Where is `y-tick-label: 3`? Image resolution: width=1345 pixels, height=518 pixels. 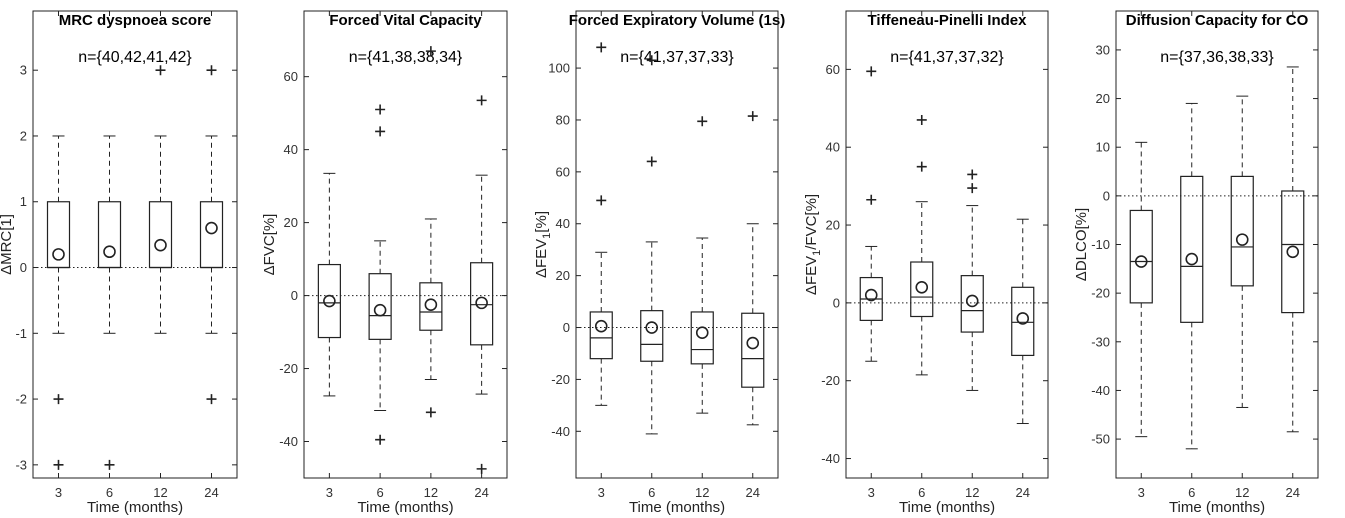
y-tick-label: 3 is located at coordinates (23, 70).